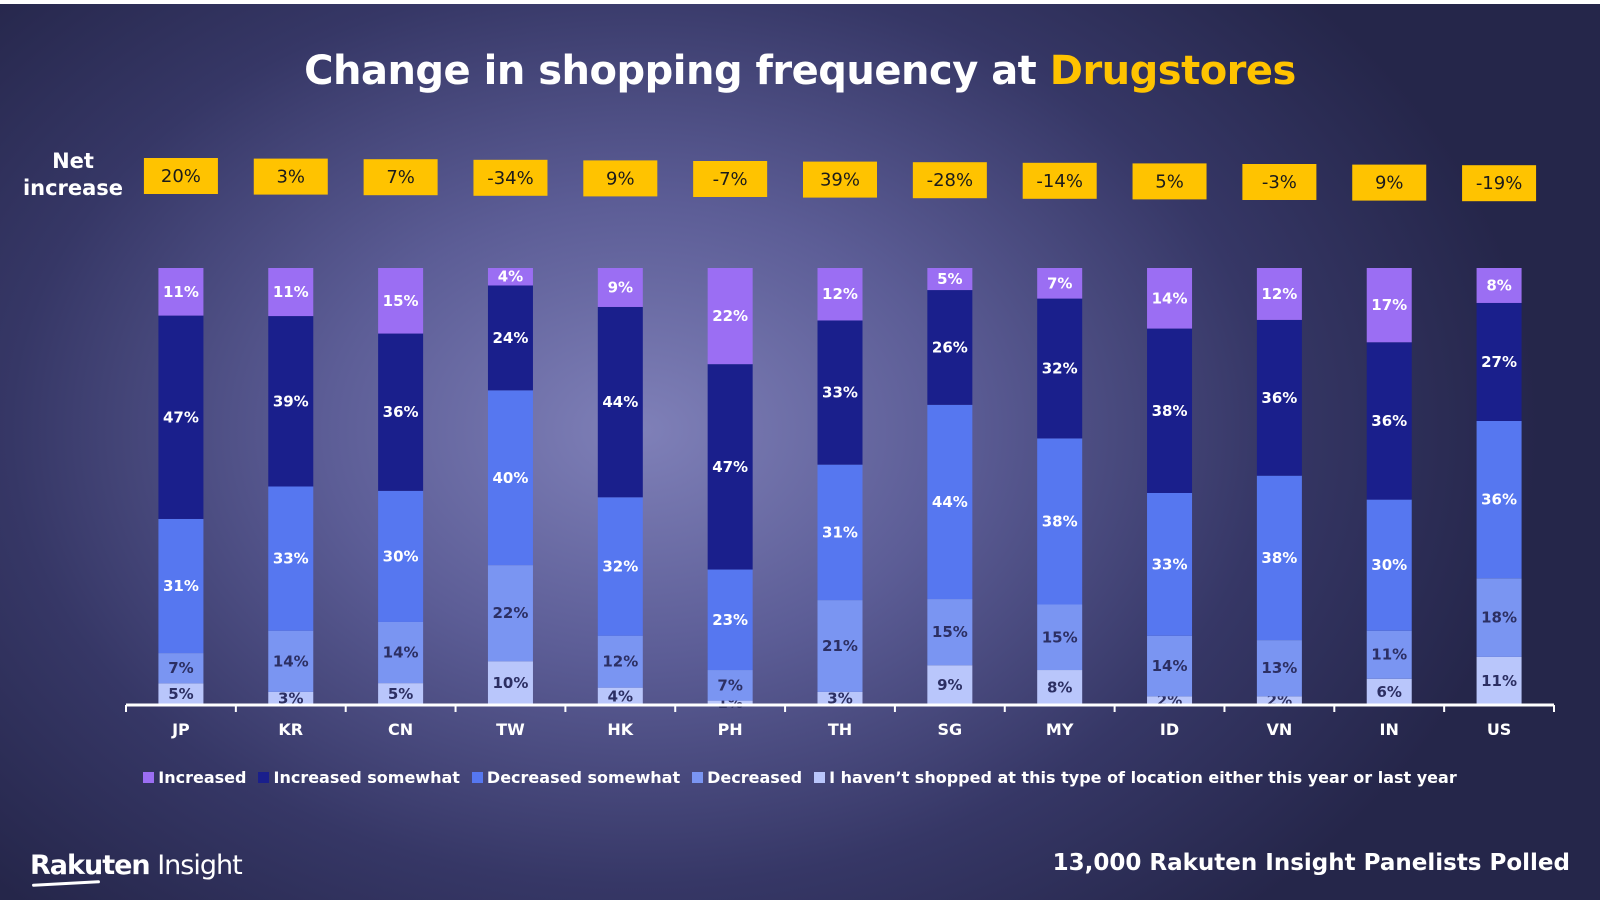 This screenshot has width=1600, height=900. Describe the element at coordinates (180, 729) in the screenshot. I see `x-tick-label-jp: JP` at that location.